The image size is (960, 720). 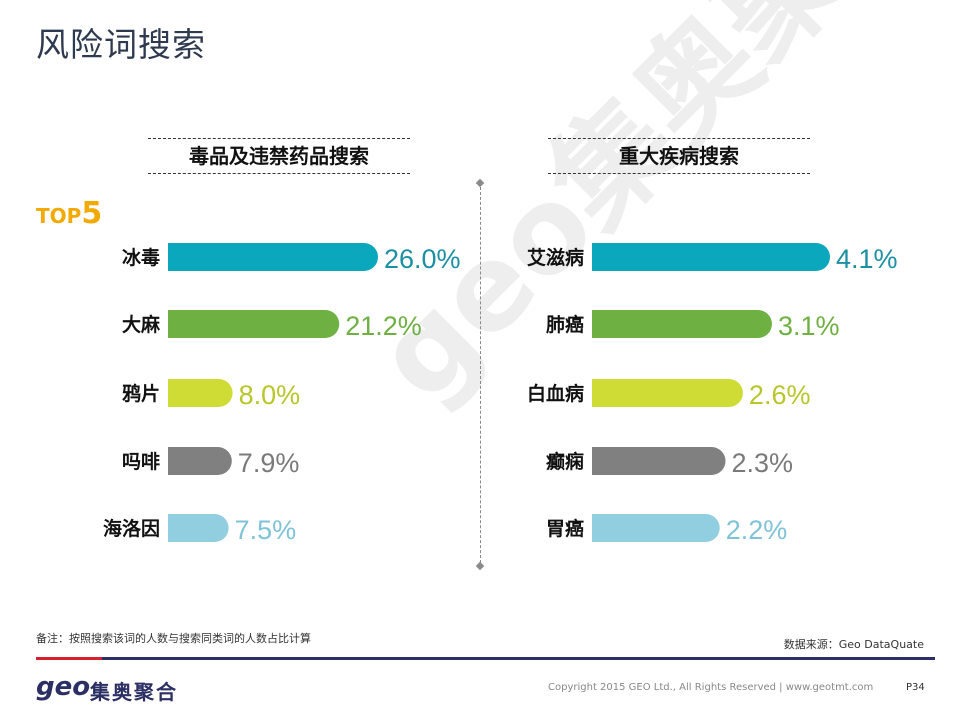 I want to click on left-category-label-1: 冰毒, so click(x=141, y=257).